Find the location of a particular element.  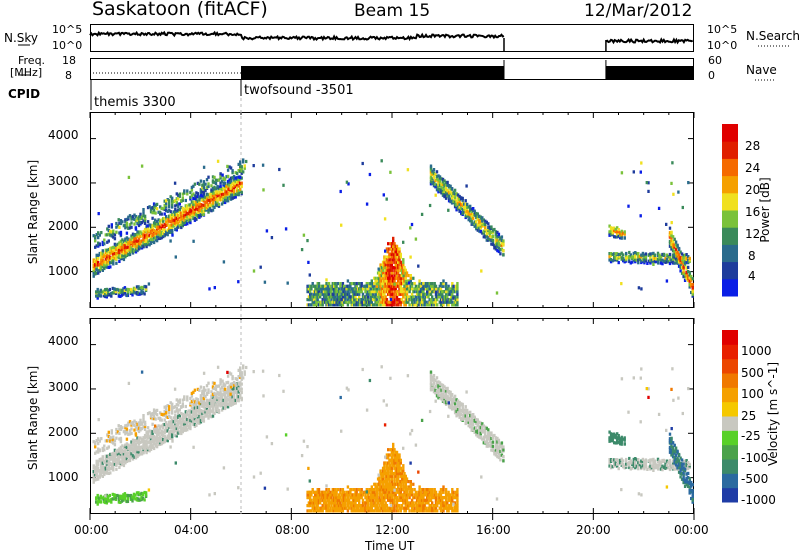

freq-left-label-1: Freq. is located at coordinates (32, 60).